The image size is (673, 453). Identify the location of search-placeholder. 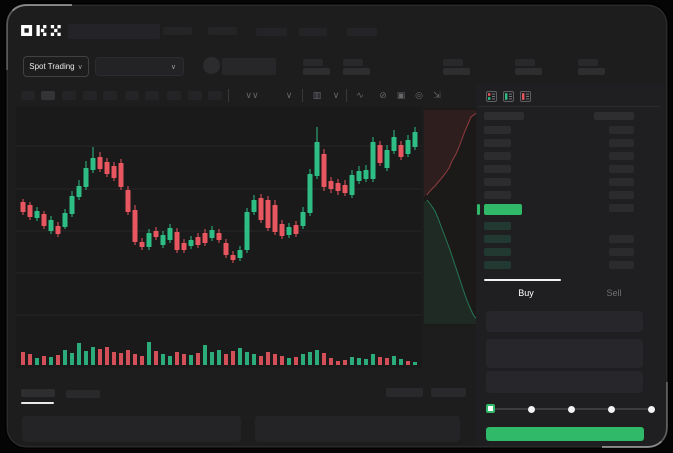
(114, 31).